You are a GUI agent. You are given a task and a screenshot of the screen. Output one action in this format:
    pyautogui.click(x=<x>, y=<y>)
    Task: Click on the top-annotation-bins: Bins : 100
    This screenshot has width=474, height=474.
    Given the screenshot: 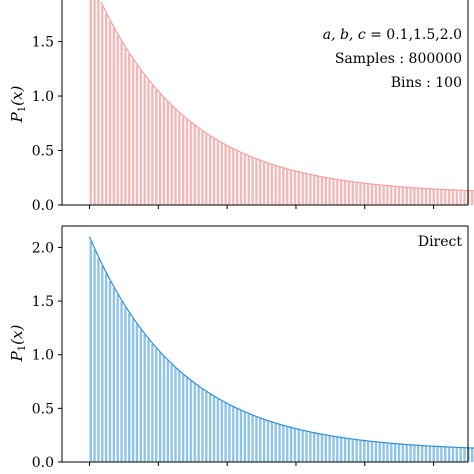 What is the action you would take?
    pyautogui.click(x=426, y=83)
    